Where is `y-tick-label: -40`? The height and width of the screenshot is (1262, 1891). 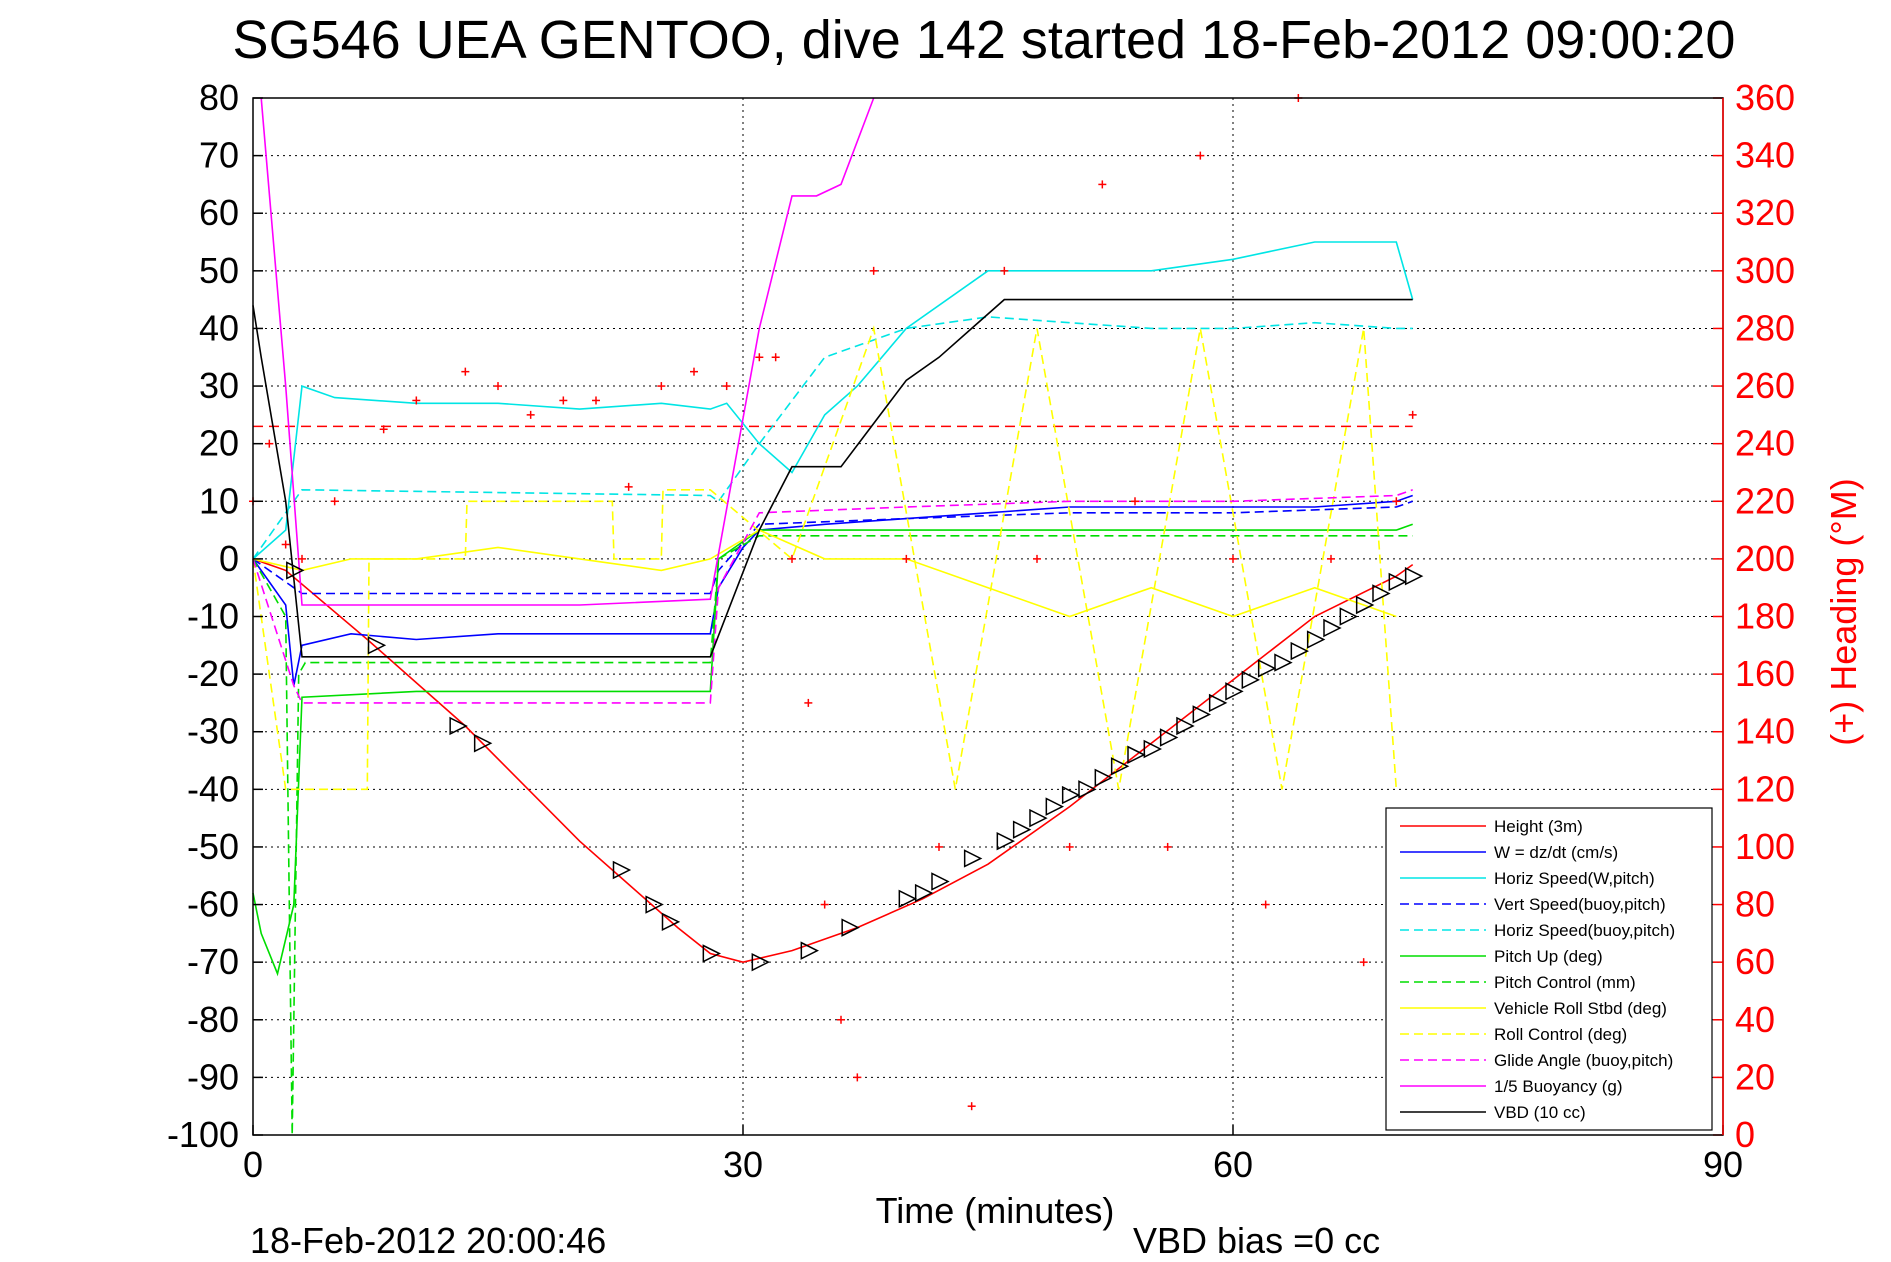
y-tick-label: -40 is located at coordinates (213, 788).